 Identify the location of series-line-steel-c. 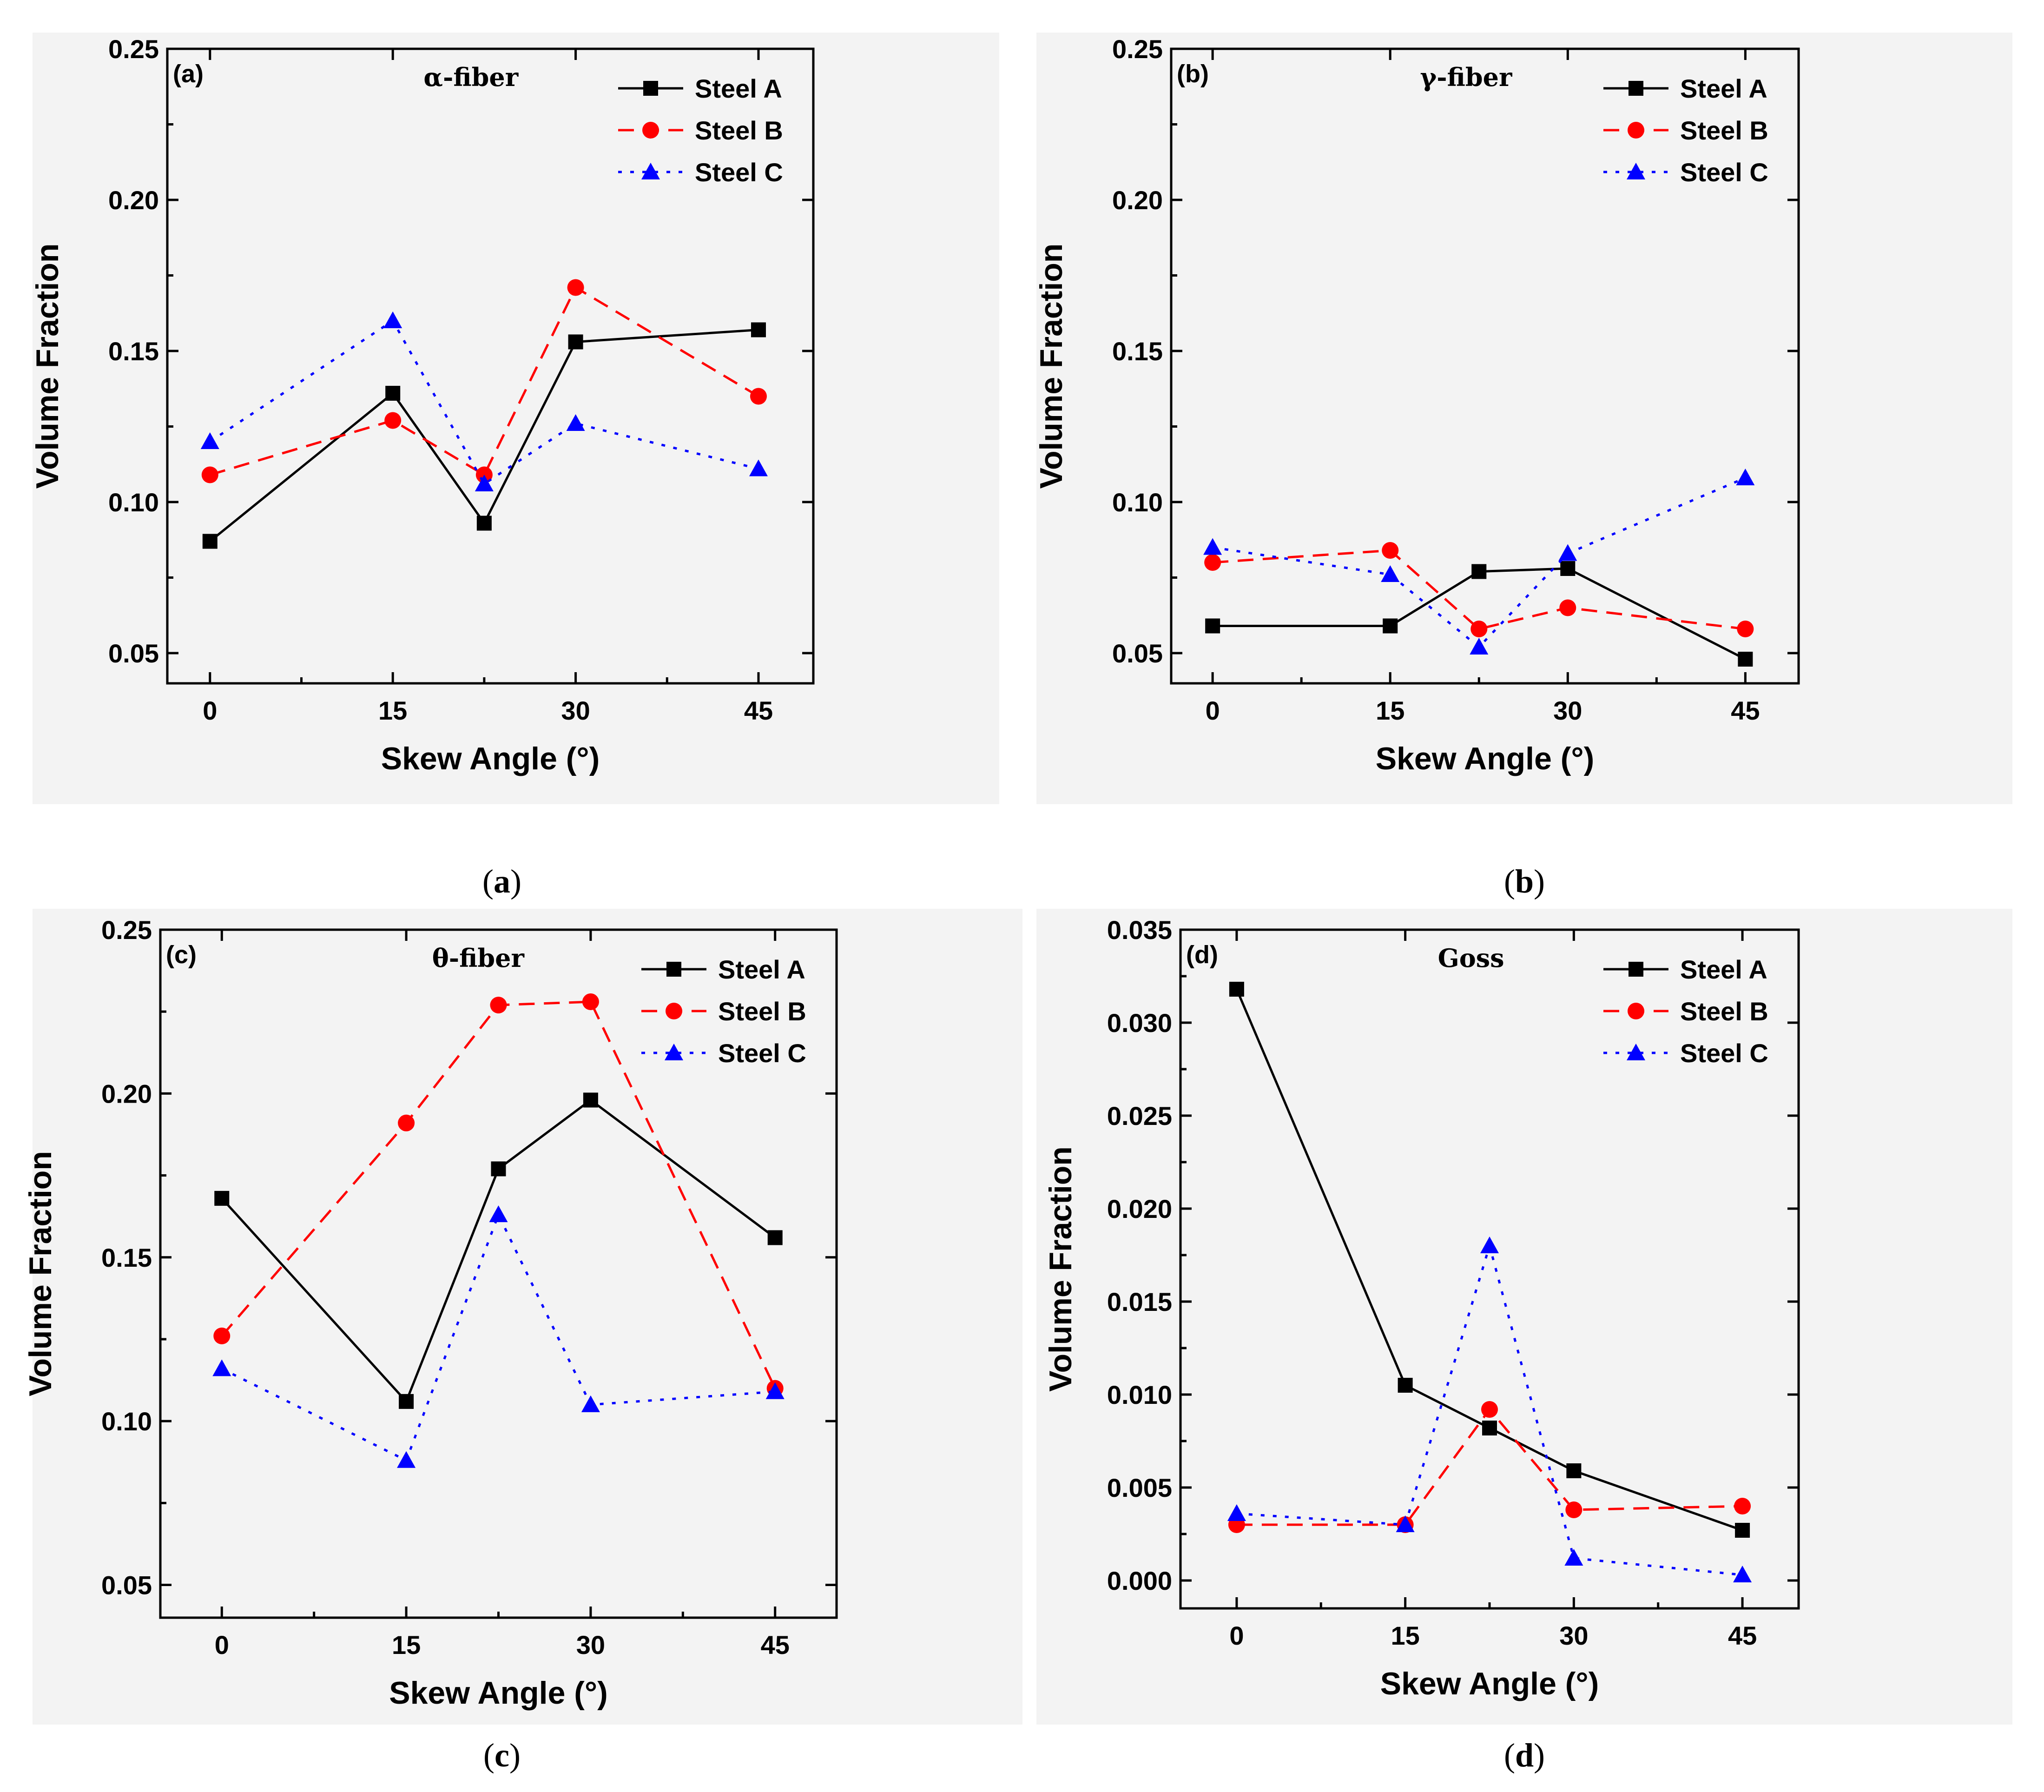
(484, 402).